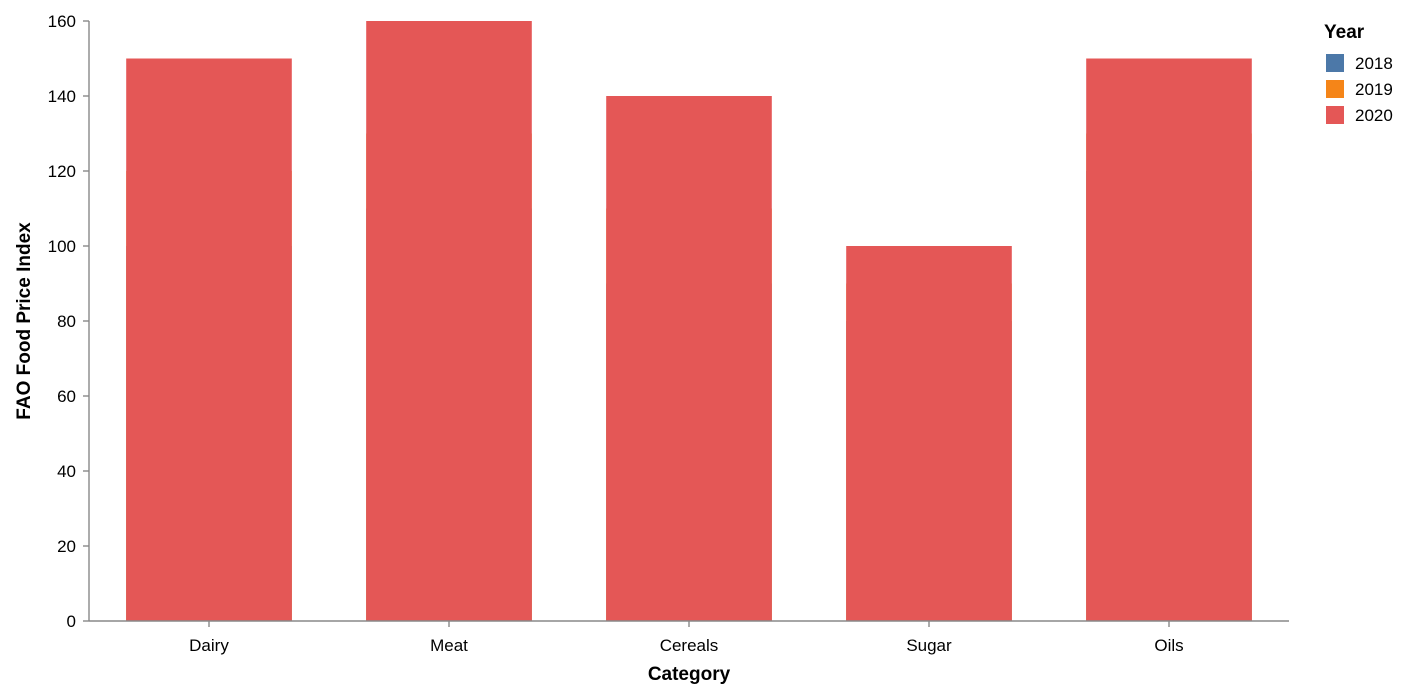  What do you see at coordinates (1374, 89) in the screenshot?
I see `legend-label-2019: 2019` at bounding box center [1374, 89].